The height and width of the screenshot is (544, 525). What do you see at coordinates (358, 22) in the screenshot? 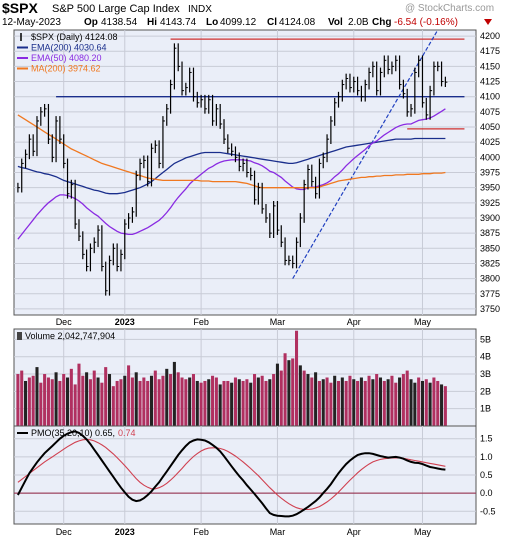
I see `vol-value: 2.0B` at bounding box center [358, 22].